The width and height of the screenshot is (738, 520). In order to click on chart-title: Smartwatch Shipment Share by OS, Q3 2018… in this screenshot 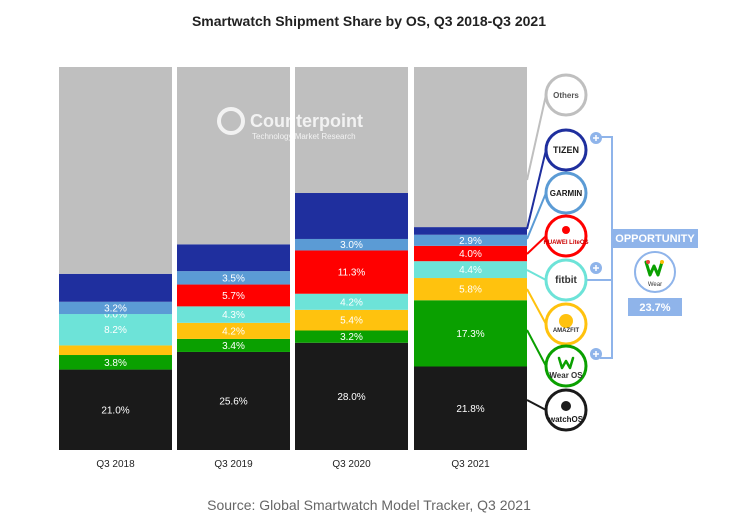, I will do `click(369, 21)`.